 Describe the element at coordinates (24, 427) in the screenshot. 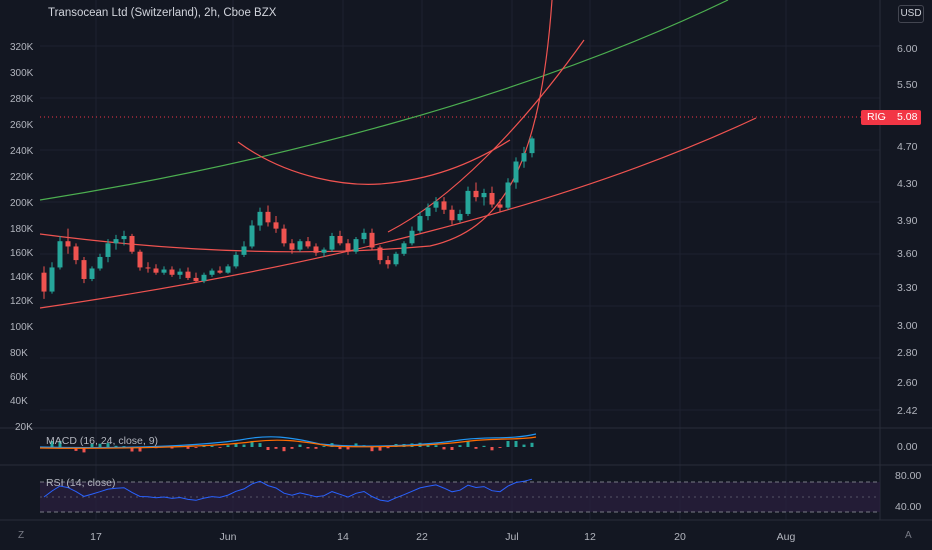

I see `left-tick: 20K` at that location.